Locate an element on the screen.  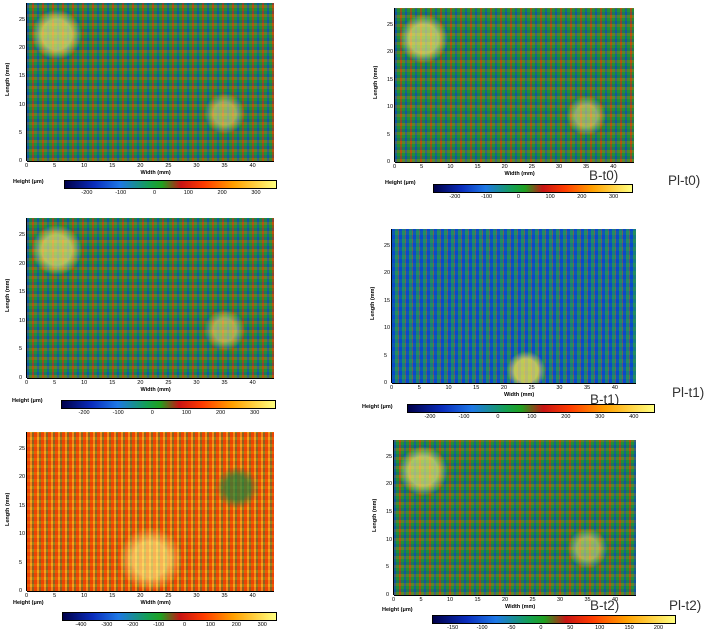
panel-label: B-t1) is located at coordinates (605, 399).